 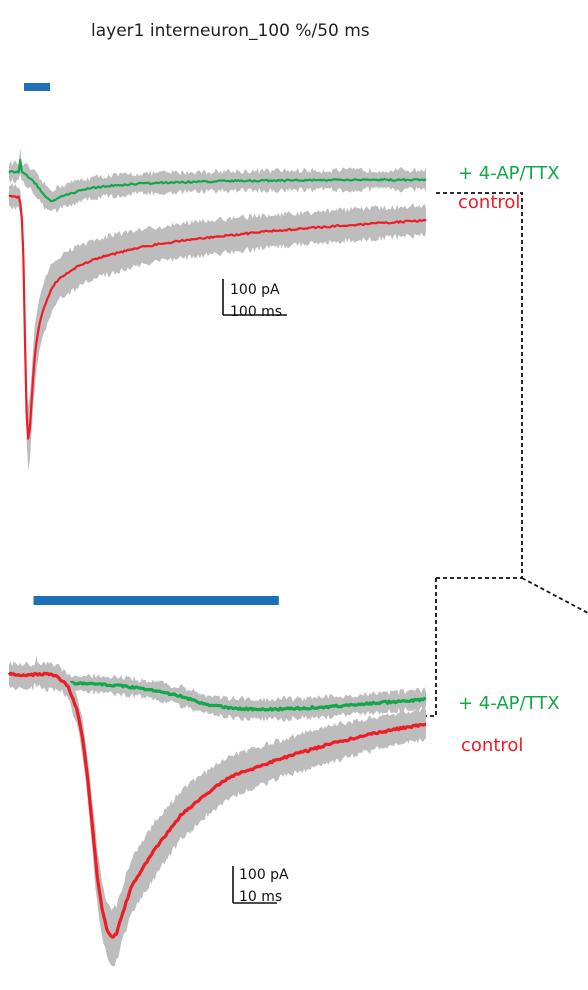 I want to click on zoom-scale-bar, so click(x=254, y=885).